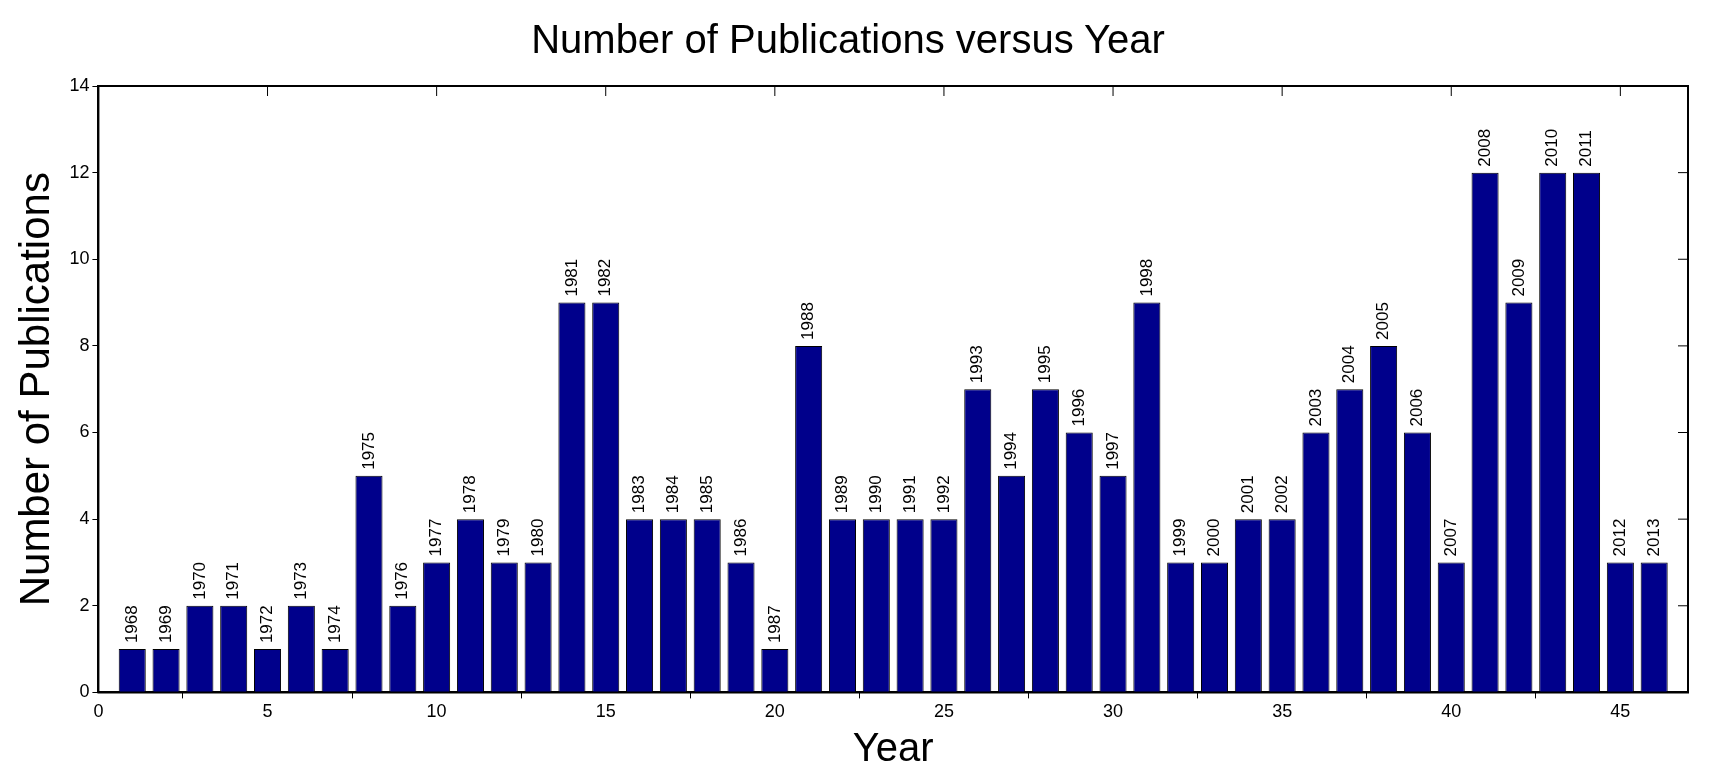  What do you see at coordinates (1011, 451) in the screenshot?
I see `annotation: 1994` at bounding box center [1011, 451].